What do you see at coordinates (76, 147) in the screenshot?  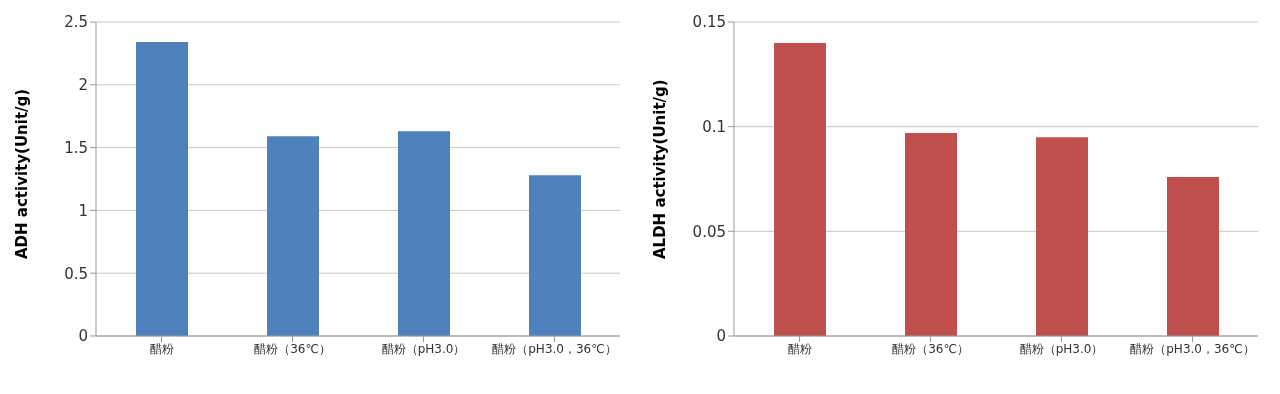 I see `y-tick-label: 1.5` at bounding box center [76, 147].